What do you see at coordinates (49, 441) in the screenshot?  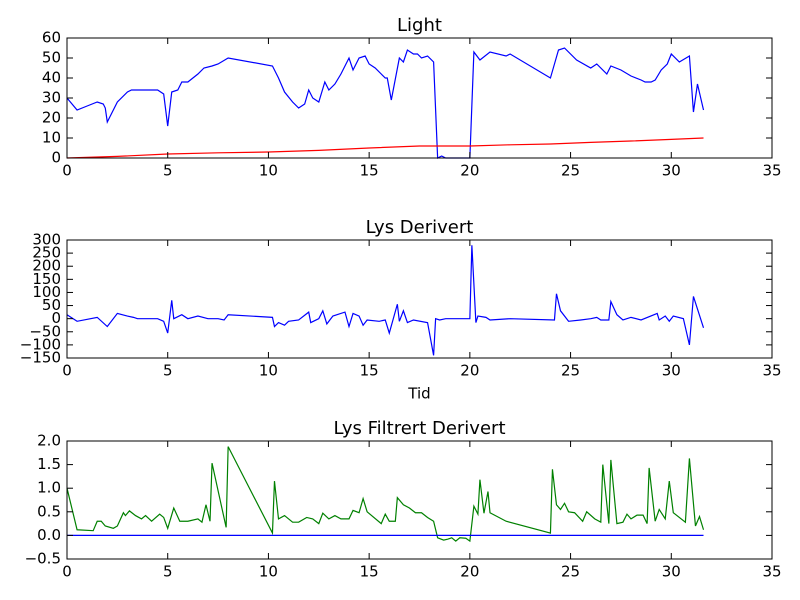 I see `y-tick-label: 2.0` at bounding box center [49, 441].